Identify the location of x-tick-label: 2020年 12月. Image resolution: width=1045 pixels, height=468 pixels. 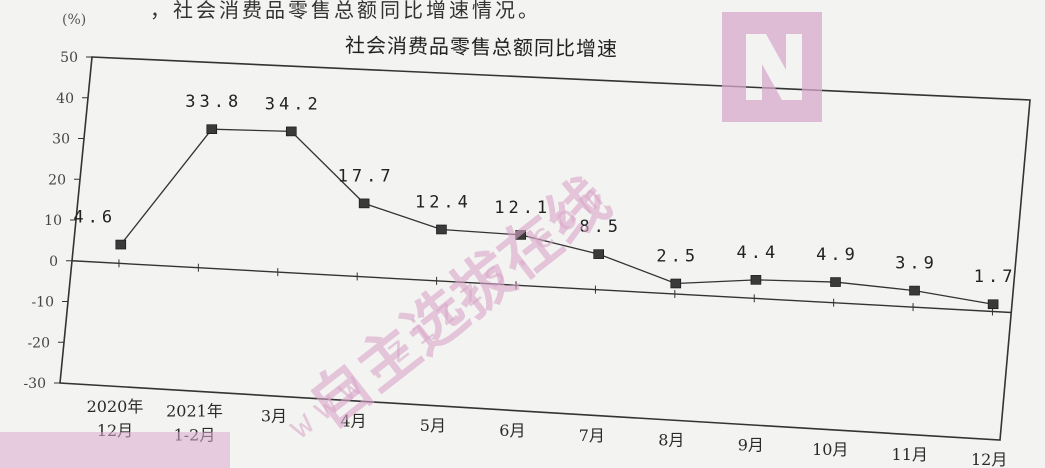
(115, 418).